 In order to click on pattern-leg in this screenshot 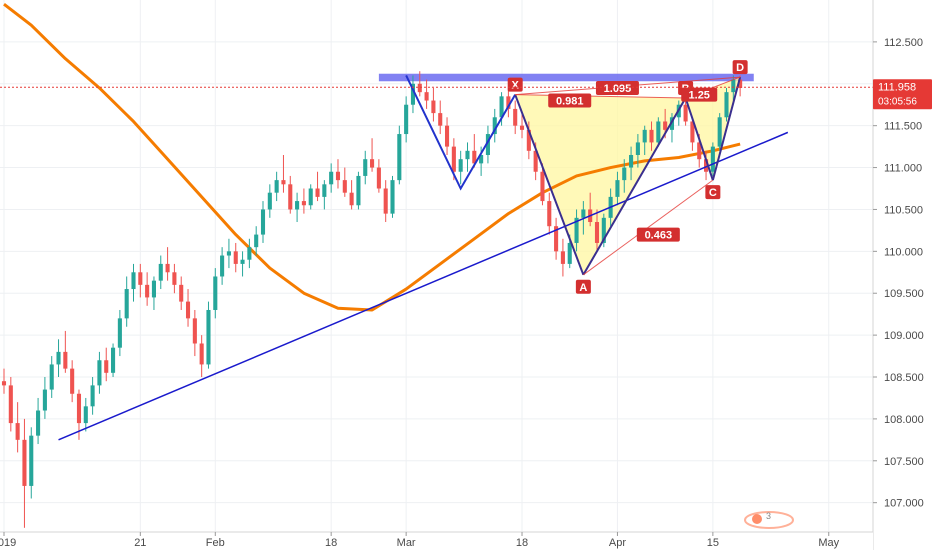, I will do `click(549, 185)`.